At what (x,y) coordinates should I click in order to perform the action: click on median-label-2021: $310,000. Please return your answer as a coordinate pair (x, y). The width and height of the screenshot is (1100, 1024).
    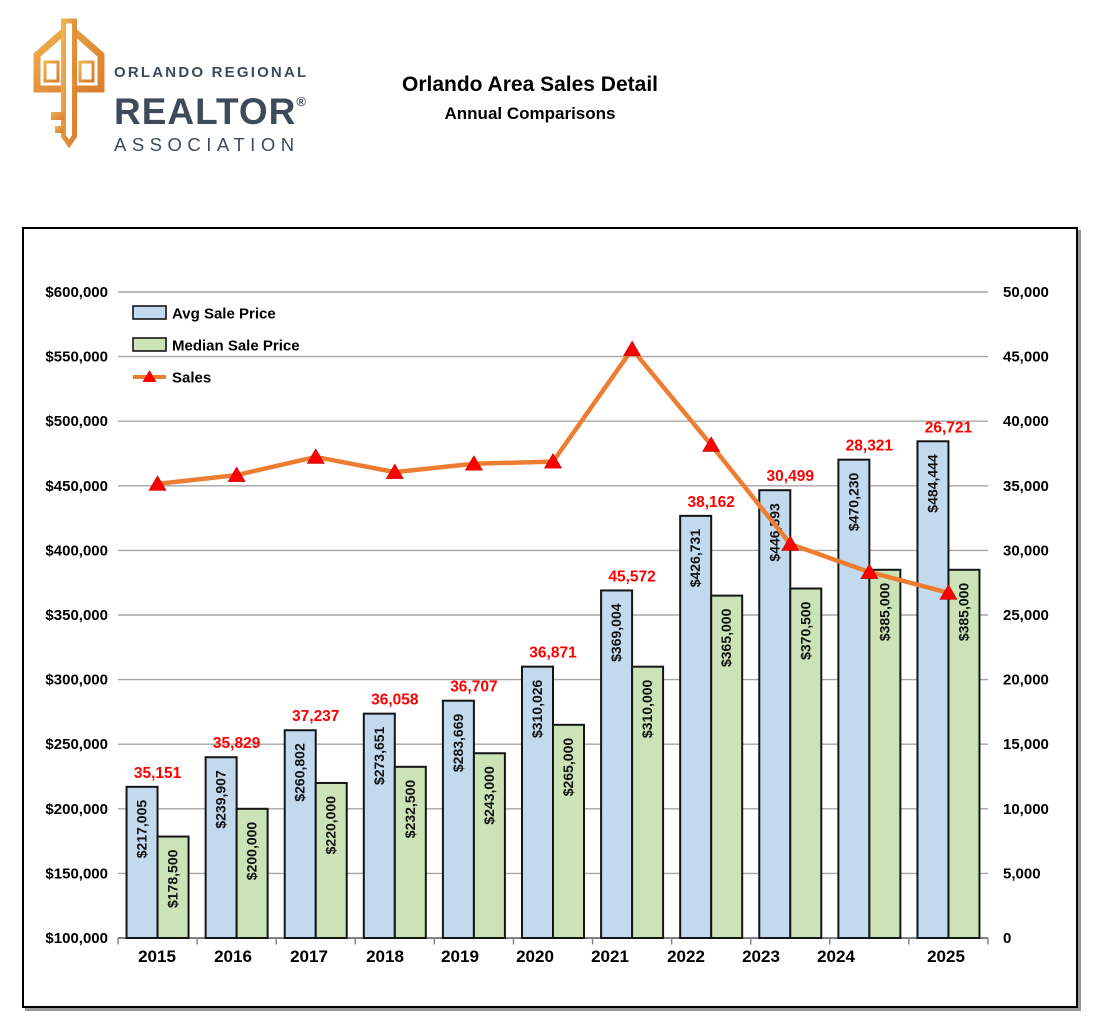
    Looking at the image, I should click on (647, 708).